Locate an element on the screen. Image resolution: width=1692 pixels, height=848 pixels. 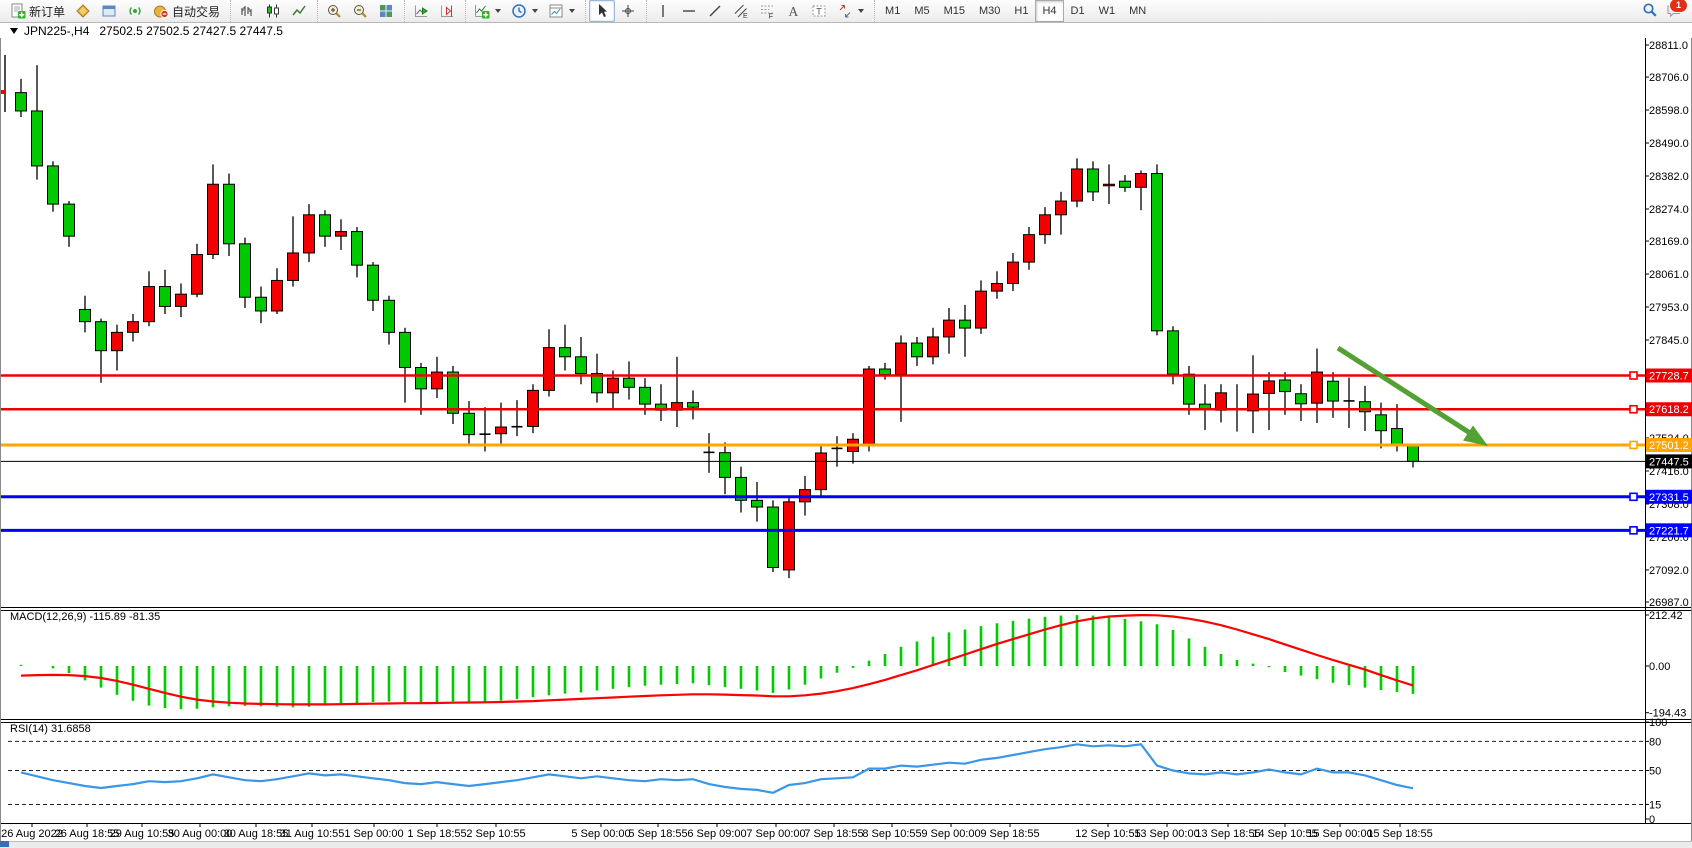
trend-arrow is located at coordinates (1412, 395).